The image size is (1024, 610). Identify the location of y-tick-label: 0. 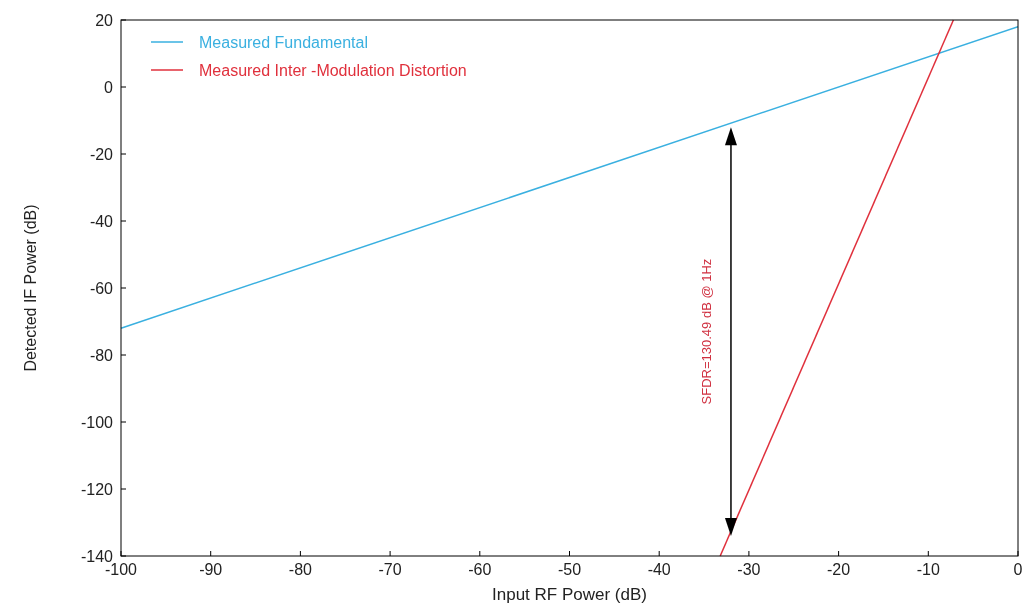
(109, 87).